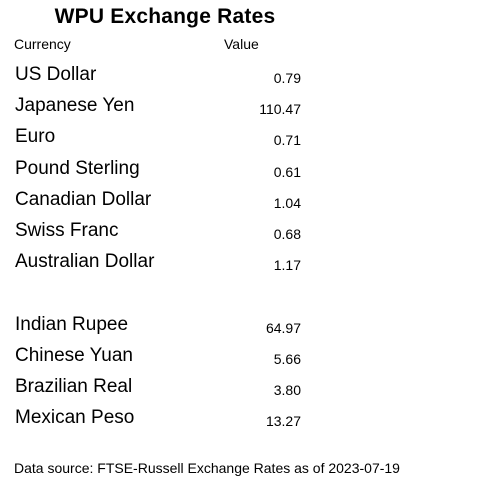  Describe the element at coordinates (239, 108) in the screenshot. I see `rate-row: Japanese Yen 110.47` at that location.